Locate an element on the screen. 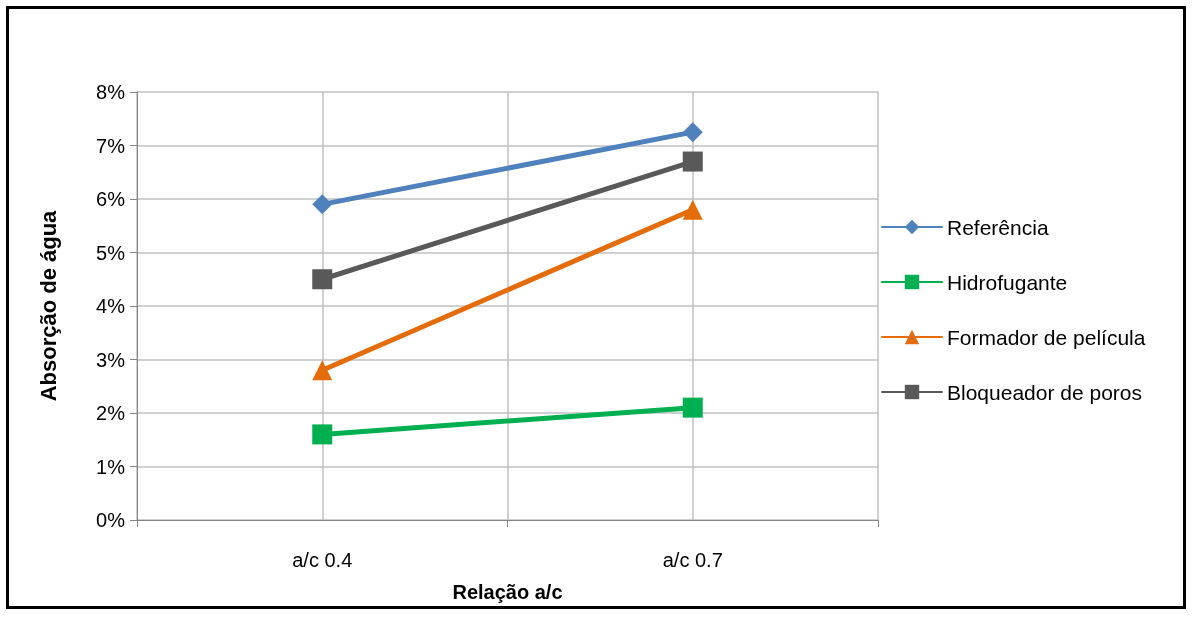  y-tick-label: 0% is located at coordinates (111, 520).